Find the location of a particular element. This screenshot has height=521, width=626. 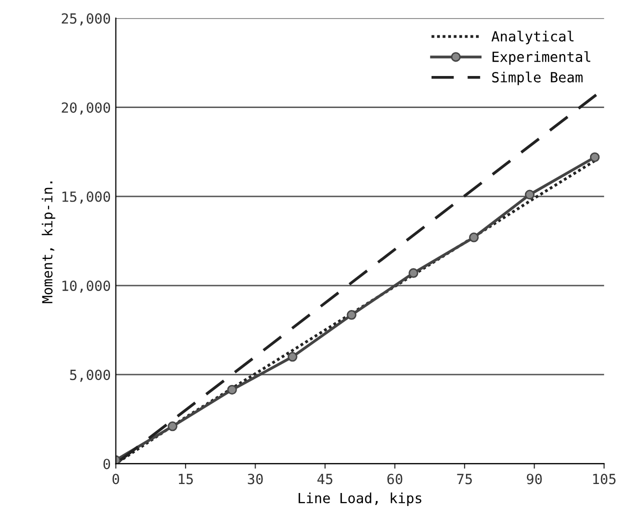

y-tick-label: 15,000 is located at coordinates (86, 197).